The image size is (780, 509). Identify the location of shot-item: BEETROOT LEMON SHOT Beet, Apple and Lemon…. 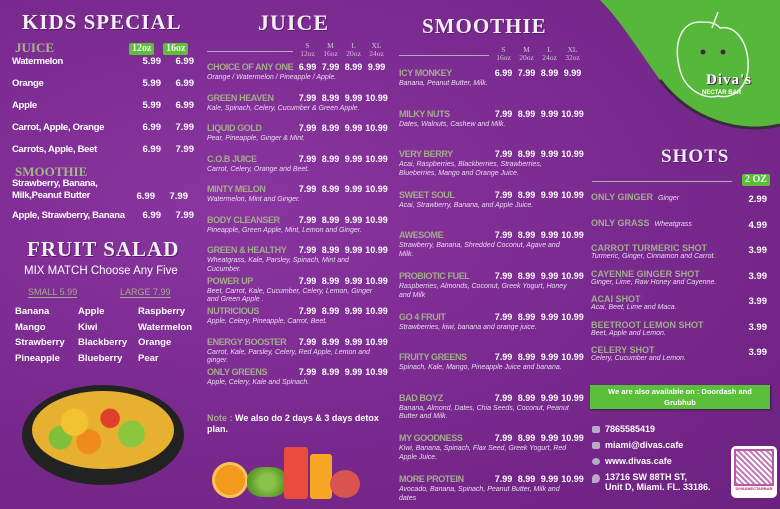
(679, 328).